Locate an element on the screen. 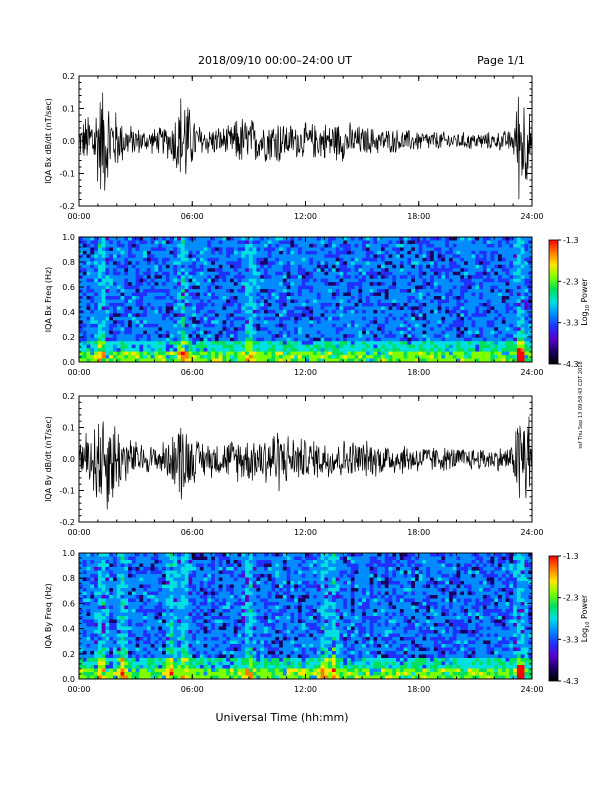  y-axis-label: IQA By Freq (Hz) is located at coordinates (48, 616).